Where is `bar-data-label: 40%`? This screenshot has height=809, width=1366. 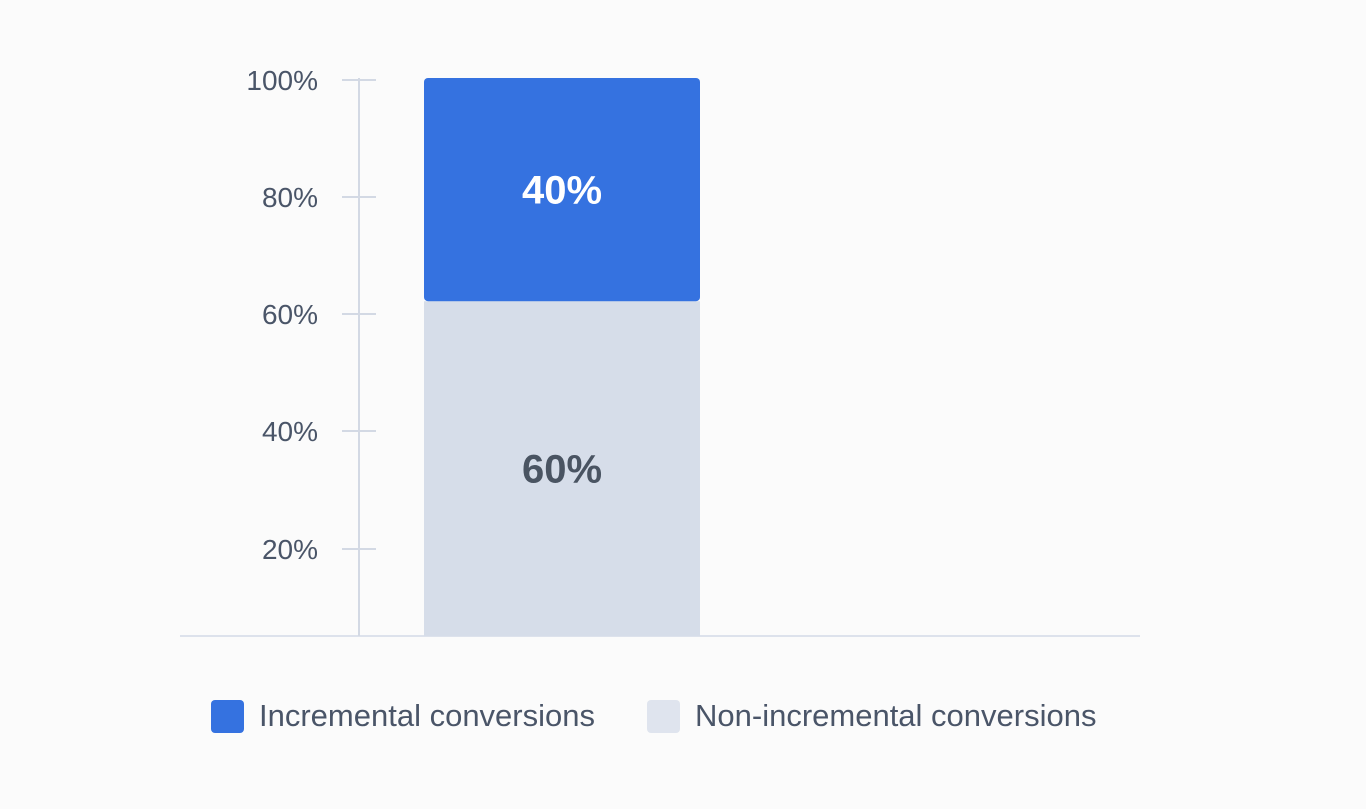
bar-data-label: 40% is located at coordinates (562, 191).